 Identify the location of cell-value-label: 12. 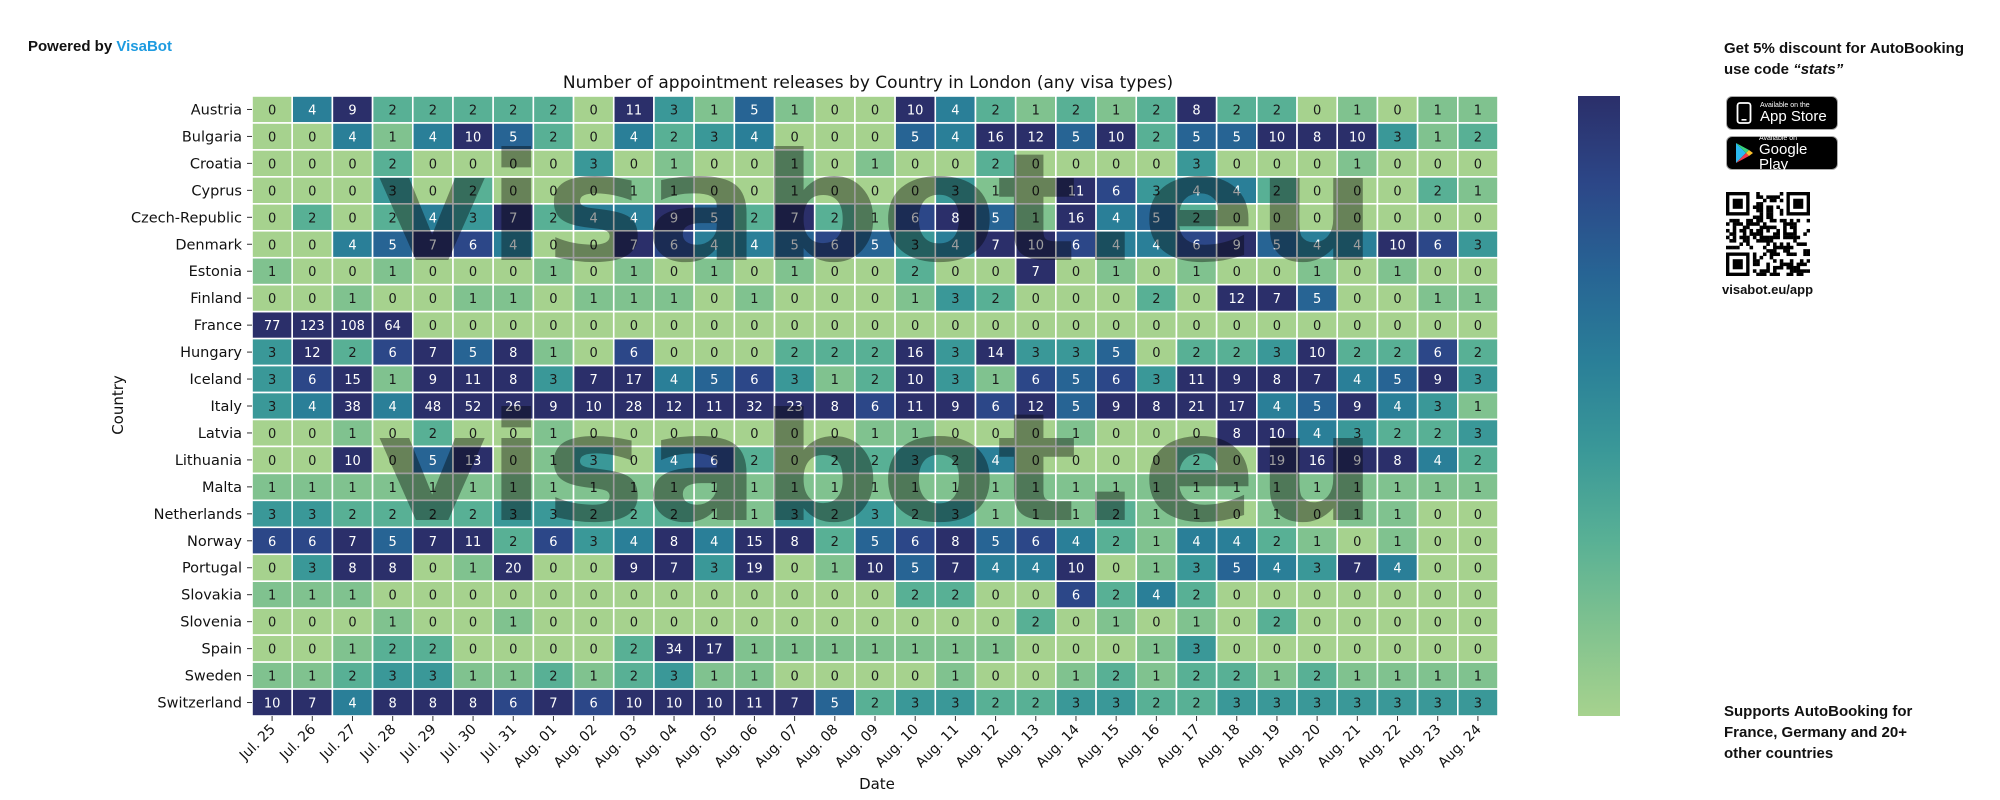
(1036, 407).